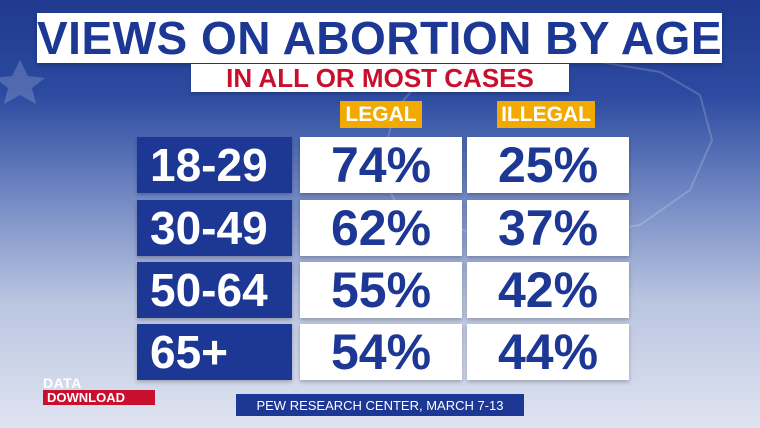 This screenshot has width=760, height=428. What do you see at coordinates (548, 165) in the screenshot?
I see `cell-illegal-18-29: 25%` at bounding box center [548, 165].